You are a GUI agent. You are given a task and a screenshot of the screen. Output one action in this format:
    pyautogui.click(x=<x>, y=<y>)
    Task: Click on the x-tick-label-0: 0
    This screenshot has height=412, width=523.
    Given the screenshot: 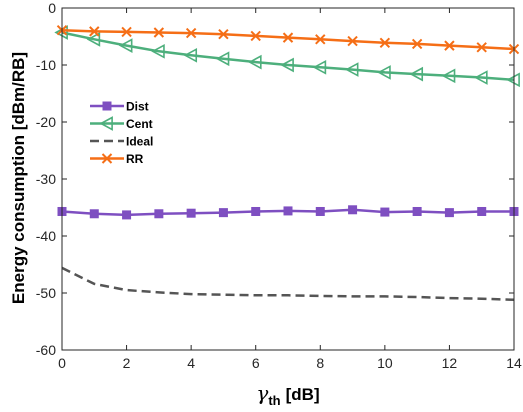 What is the action you would take?
    pyautogui.click(x=62, y=363)
    